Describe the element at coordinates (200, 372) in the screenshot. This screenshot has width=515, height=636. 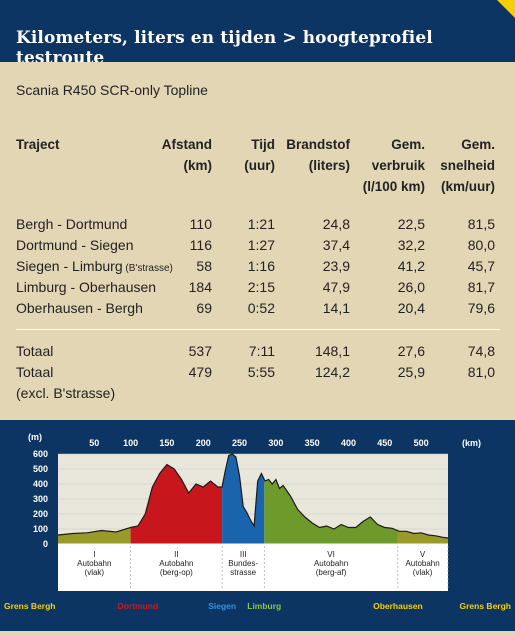
I see `cell-afstand: 479` at that location.